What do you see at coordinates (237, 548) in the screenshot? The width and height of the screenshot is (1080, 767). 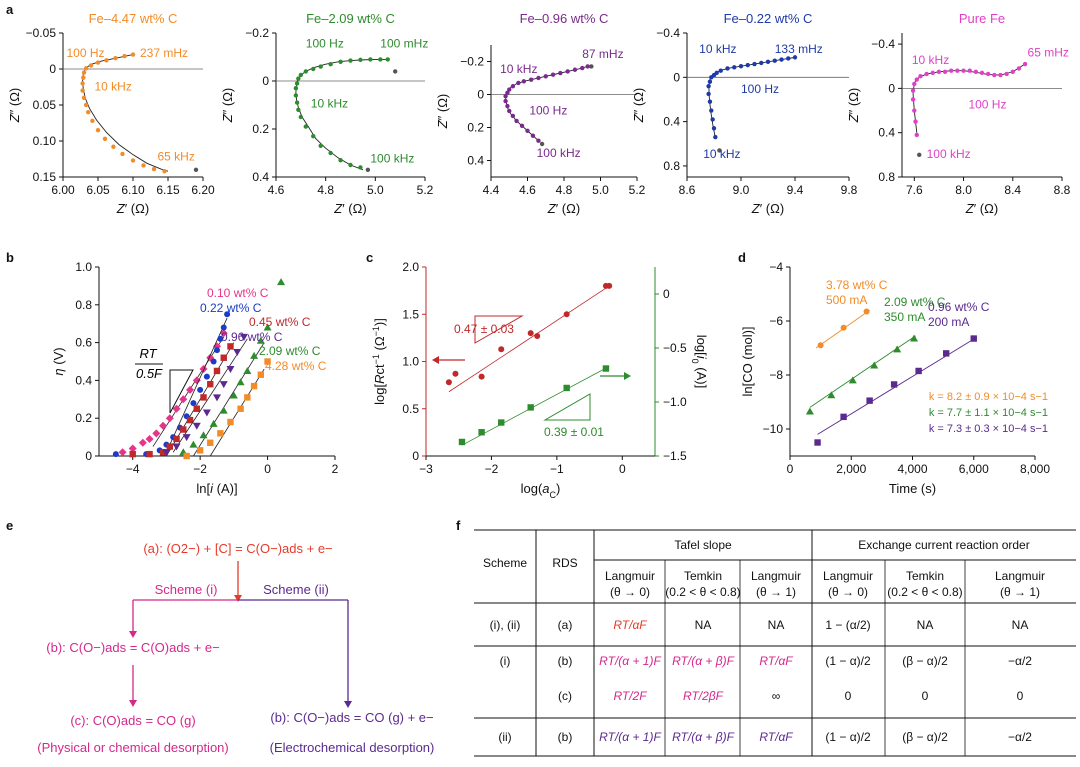 I see `scheme-step-a: (a): (O2−) + [C] = C(O−)ads + e−` at bounding box center [237, 548].